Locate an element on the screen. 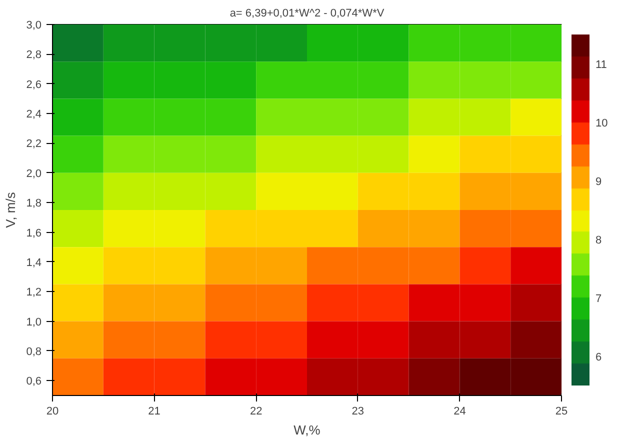 This screenshot has width=624, height=445. y-tick-label: 2,2 is located at coordinates (34, 144).